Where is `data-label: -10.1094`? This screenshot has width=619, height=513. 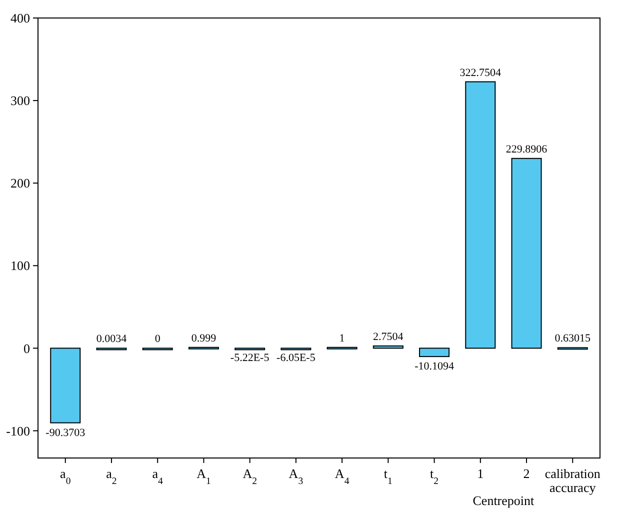
data-label: -10.1094 is located at coordinates (434, 366).